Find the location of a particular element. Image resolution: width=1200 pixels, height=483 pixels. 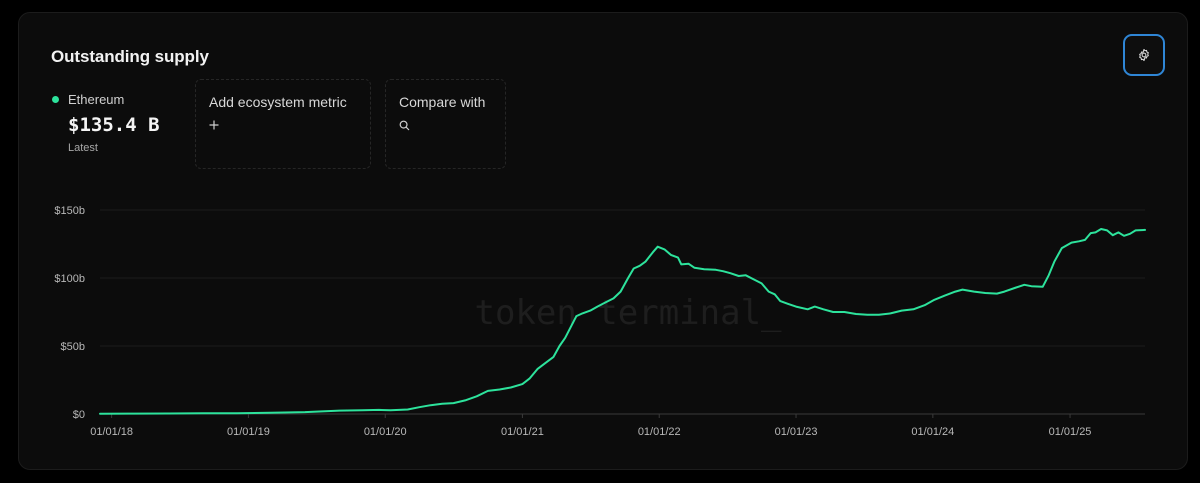

y-tick-label: $0 is located at coordinates (79, 415).